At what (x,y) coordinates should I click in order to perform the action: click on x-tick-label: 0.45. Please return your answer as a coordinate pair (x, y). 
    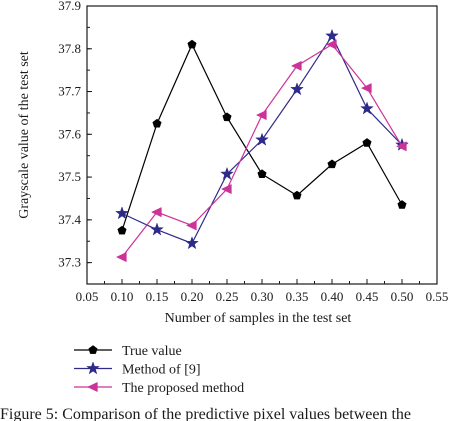
    Looking at the image, I should click on (367, 296).